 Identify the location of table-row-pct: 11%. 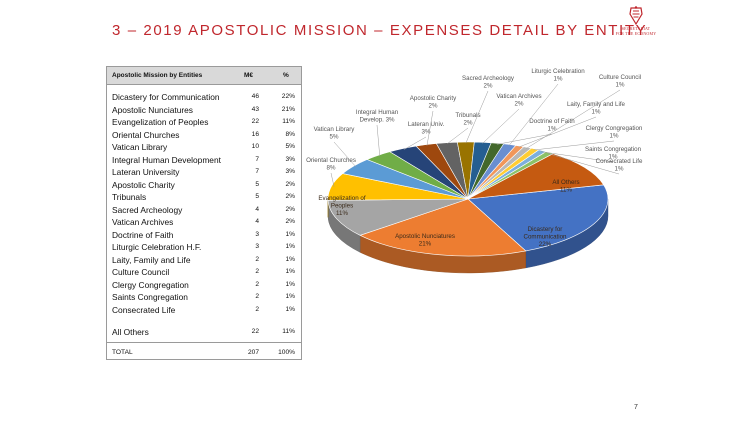
(288, 331).